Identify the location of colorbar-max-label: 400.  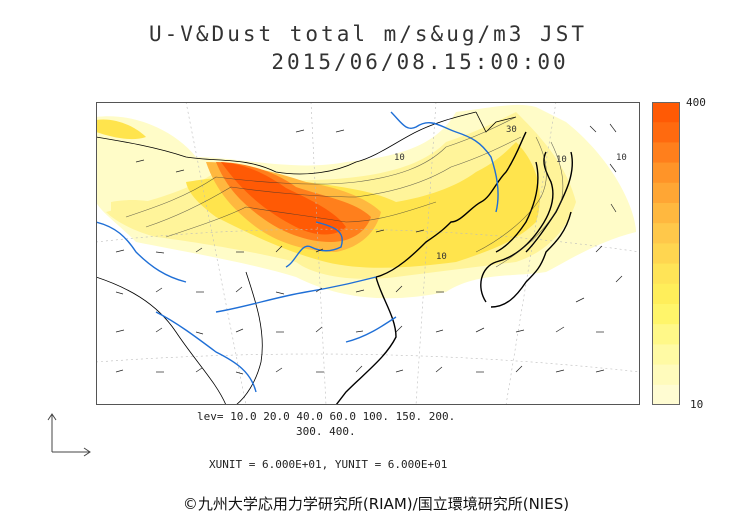
(696, 102).